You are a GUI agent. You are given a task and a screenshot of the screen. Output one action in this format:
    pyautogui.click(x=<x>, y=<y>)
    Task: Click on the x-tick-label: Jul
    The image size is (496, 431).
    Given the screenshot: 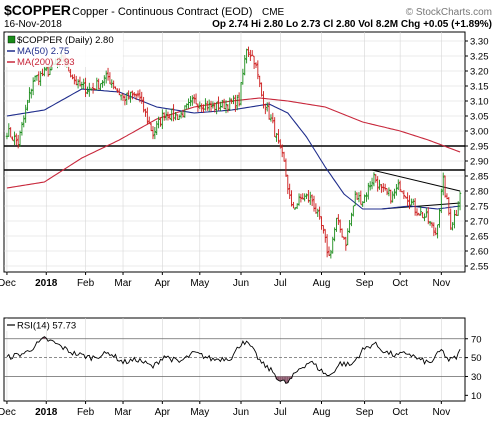 What is the action you would take?
    pyautogui.click(x=280, y=283)
    